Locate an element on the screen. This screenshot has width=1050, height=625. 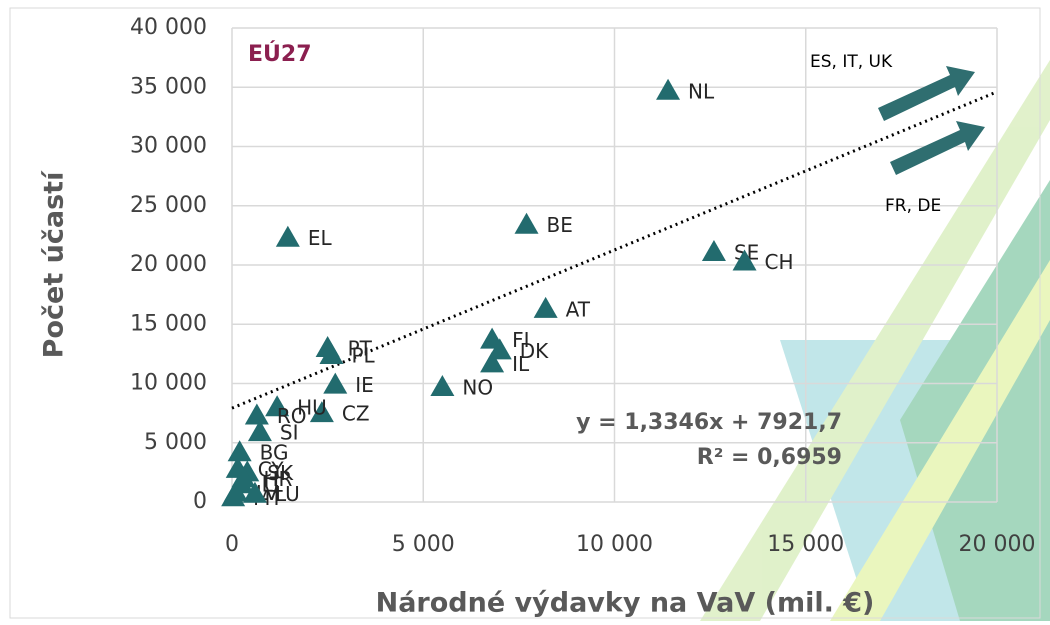
point-label: FI is located at coordinates (520, 340).